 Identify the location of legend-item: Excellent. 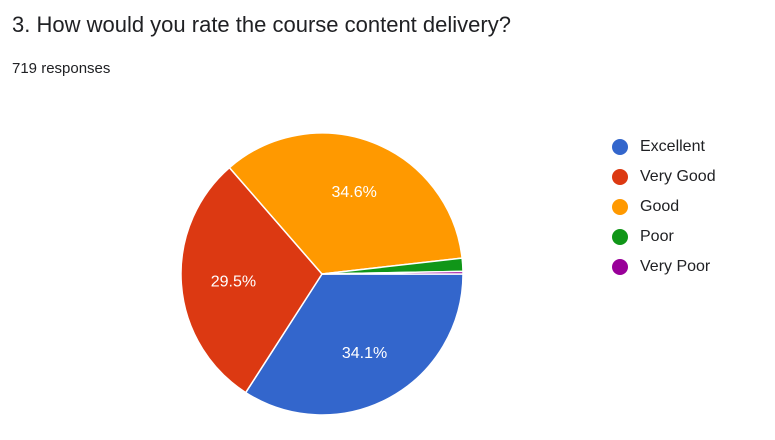
(664, 147).